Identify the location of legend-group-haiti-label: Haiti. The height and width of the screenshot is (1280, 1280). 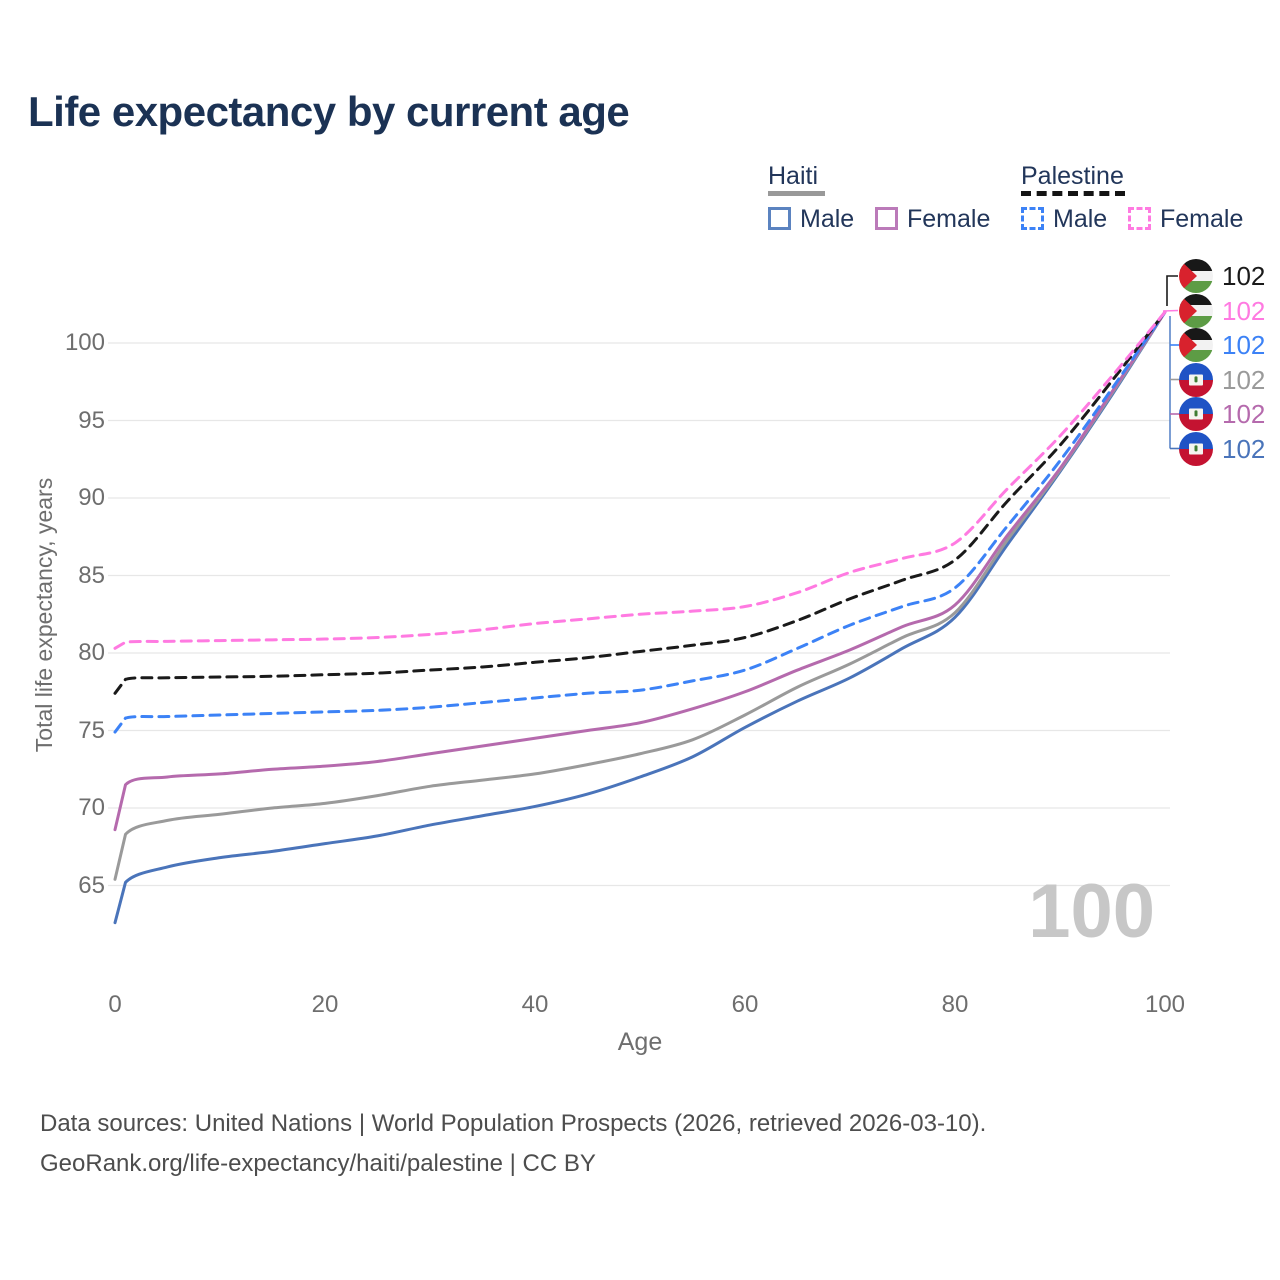
(793, 176).